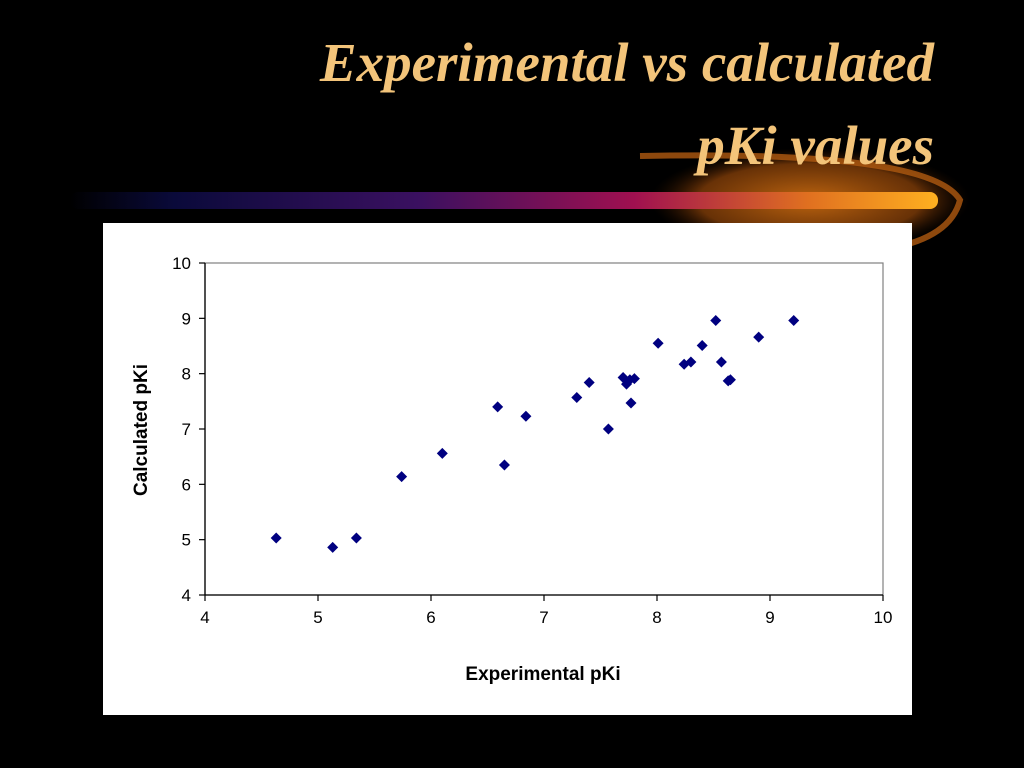  What do you see at coordinates (626, 62) in the screenshot?
I see `slide-title-line-1: Experimental vs calculated` at bounding box center [626, 62].